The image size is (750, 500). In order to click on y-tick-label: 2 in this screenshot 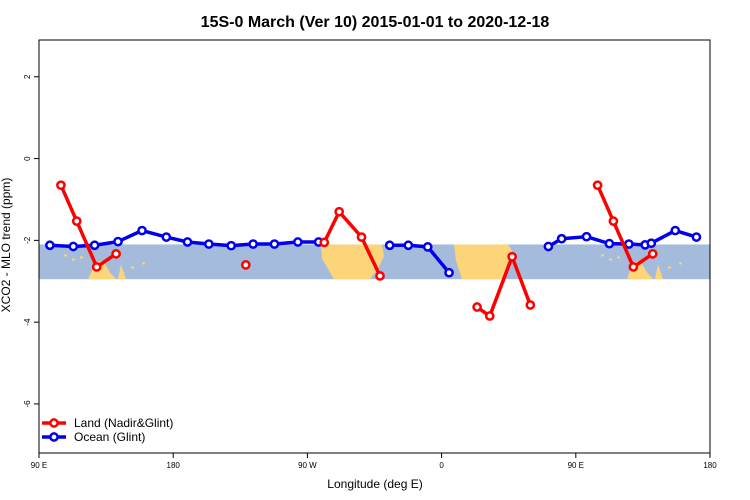, I will do `click(27, 76)`.